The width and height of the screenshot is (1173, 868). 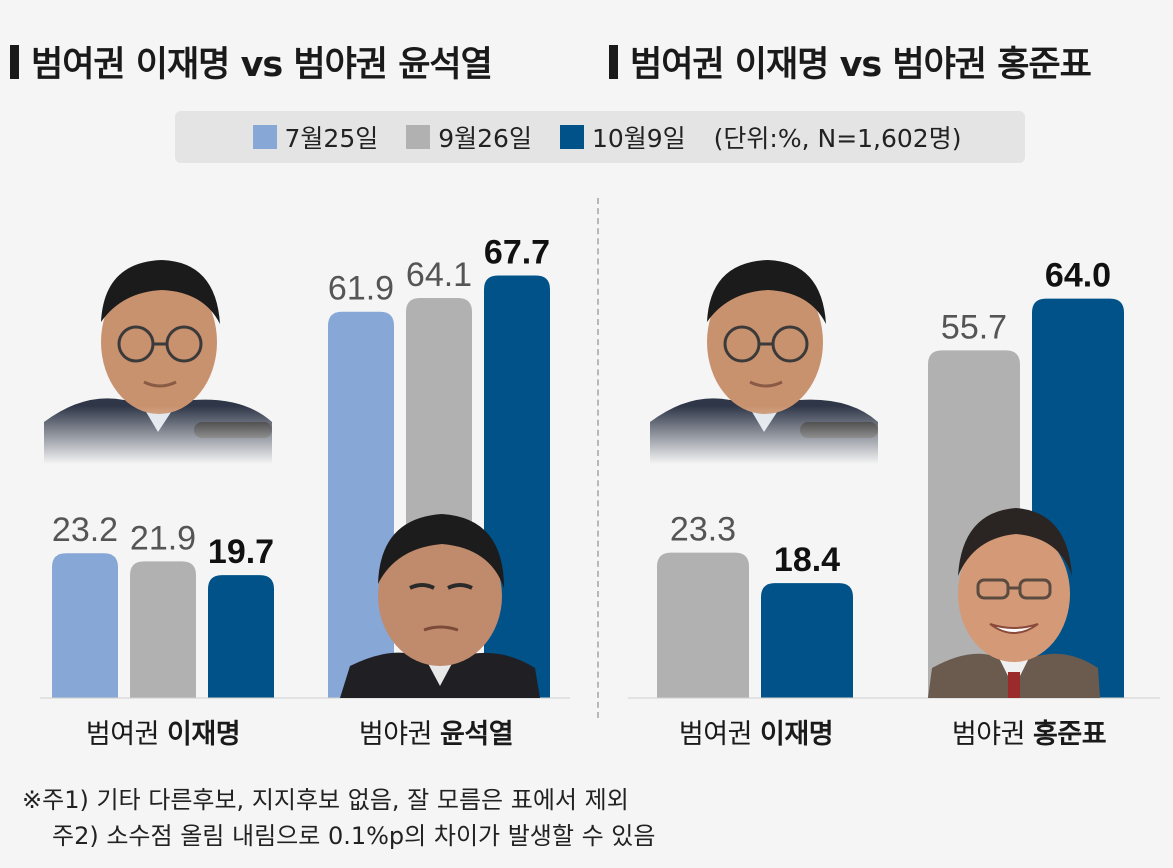 I want to click on bar-p1-c1-s1, so click(x=85, y=625).